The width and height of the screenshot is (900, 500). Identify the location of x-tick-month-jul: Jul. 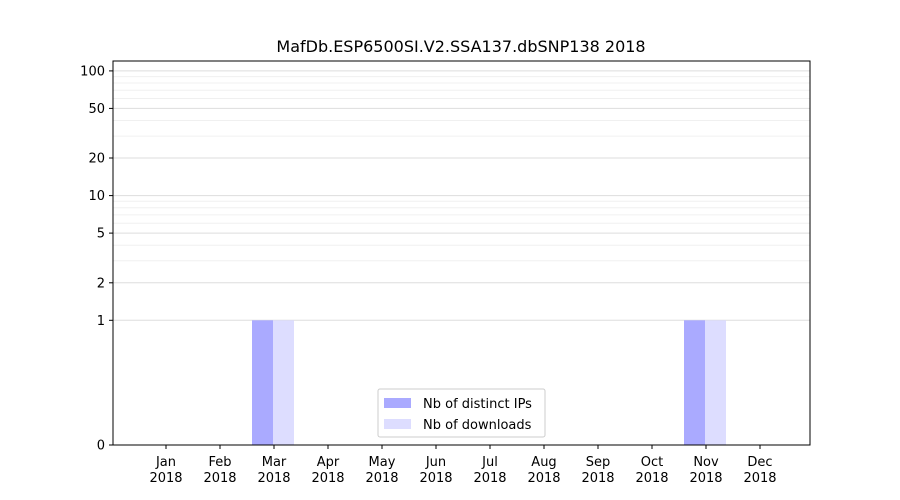
(489, 462).